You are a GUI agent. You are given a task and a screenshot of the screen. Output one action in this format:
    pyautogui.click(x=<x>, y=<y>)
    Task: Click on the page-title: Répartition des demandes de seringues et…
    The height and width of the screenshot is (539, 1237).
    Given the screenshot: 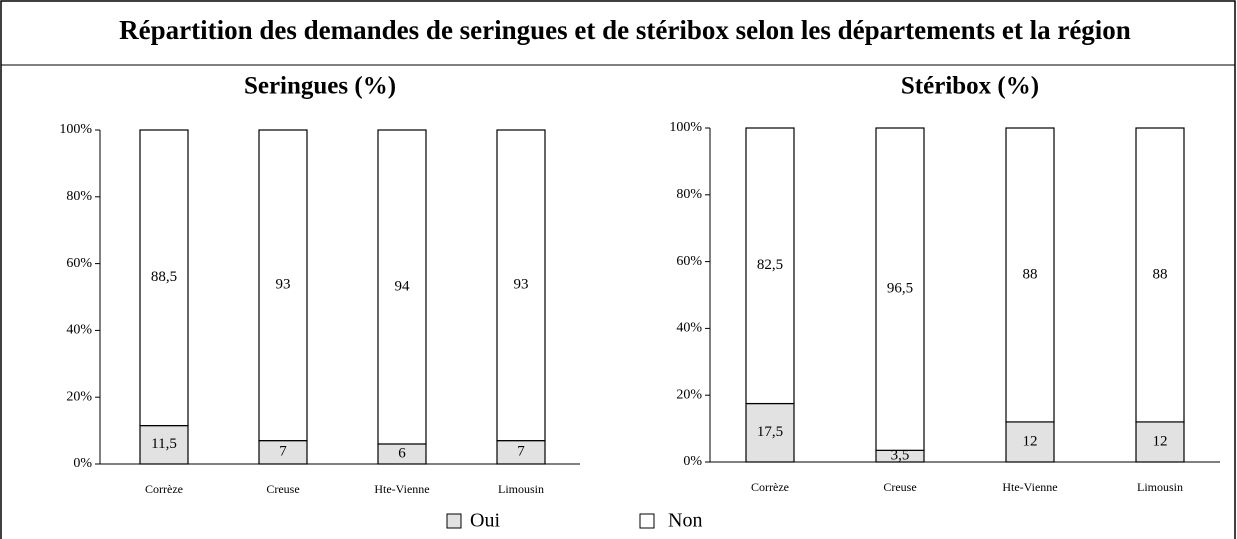 What is the action you would take?
    pyautogui.click(x=625, y=30)
    